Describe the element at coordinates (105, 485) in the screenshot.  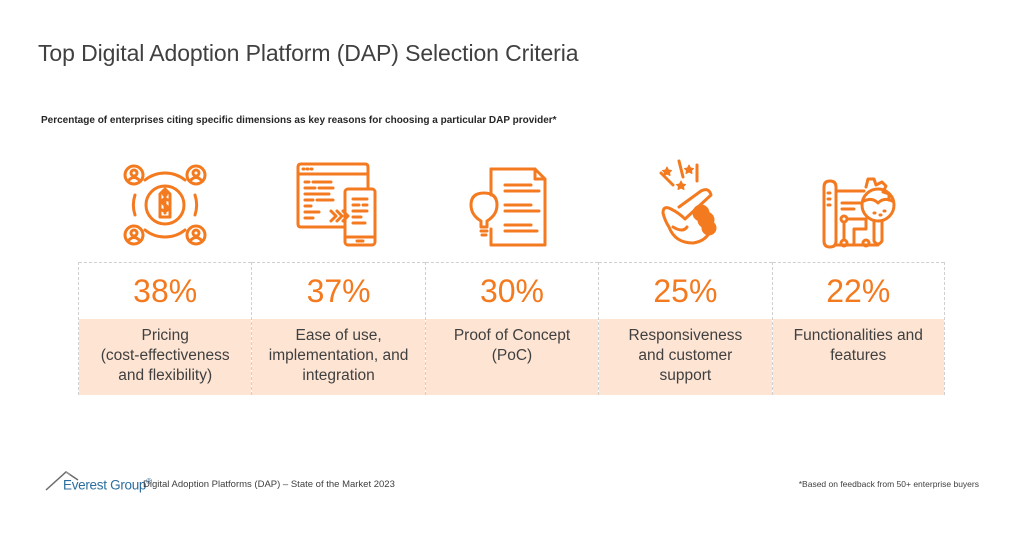
I see `brand-text: Everest Group` at that location.